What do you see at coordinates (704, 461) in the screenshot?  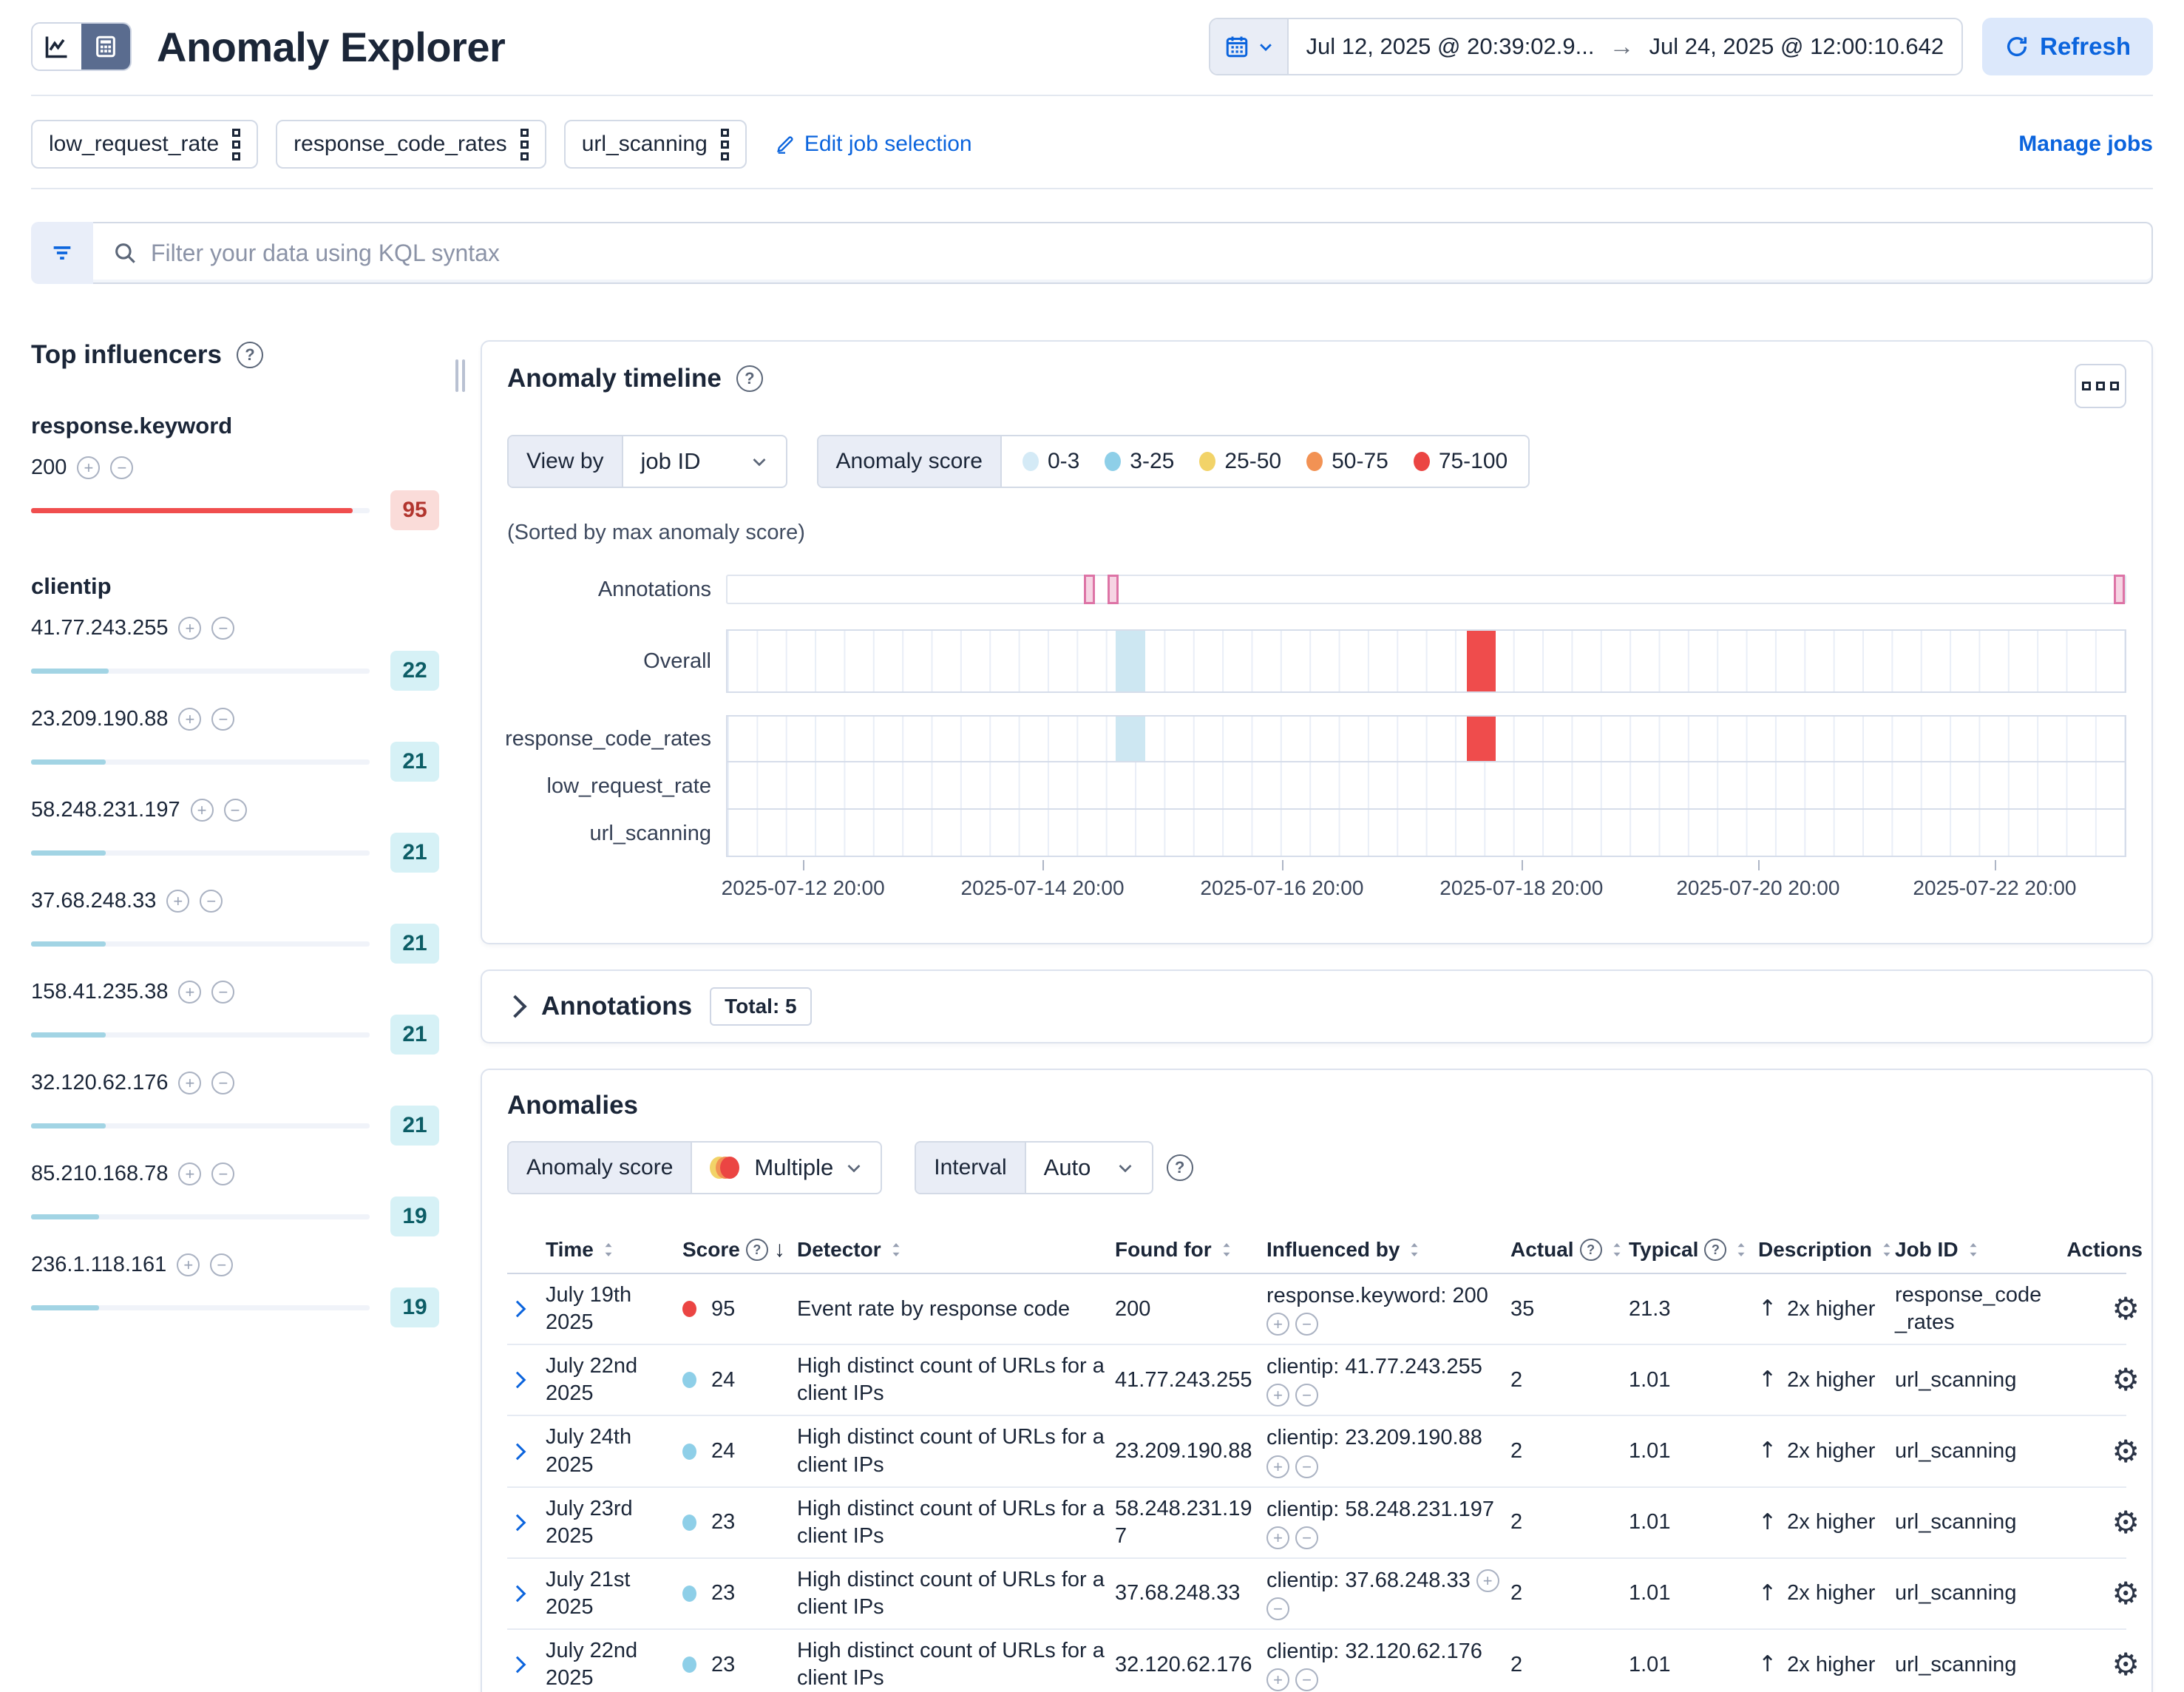 I see `view-by-select: job ID` at bounding box center [704, 461].